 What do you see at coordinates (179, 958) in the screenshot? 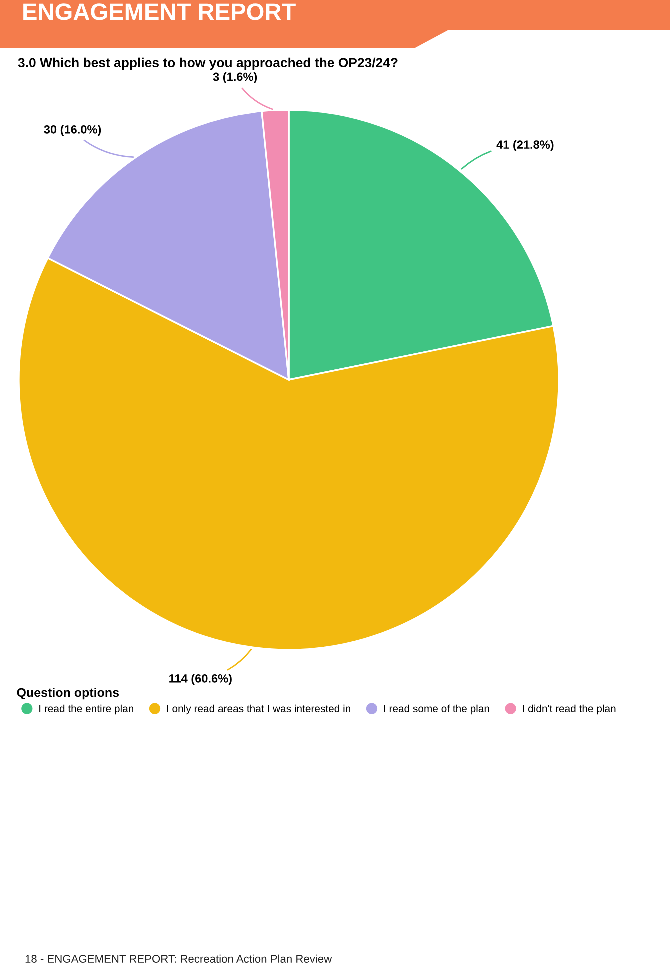
I see `text: 18 - ENGAGEMENT REPORT: Recreation Action Plan Review` at bounding box center [179, 958].